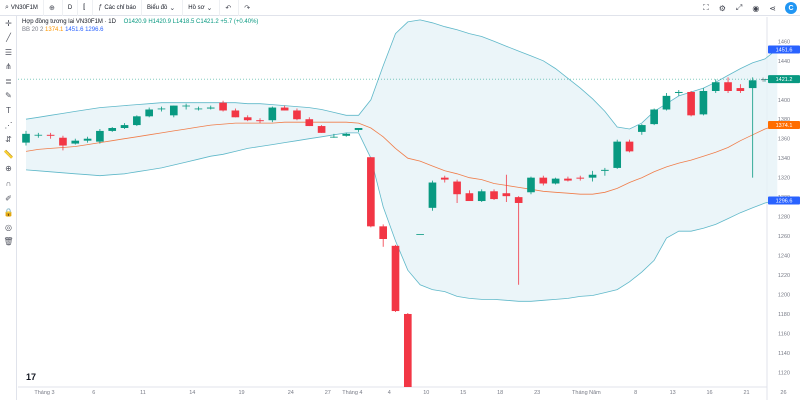  What do you see at coordinates (500, 393) in the screenshot?
I see `x-tick-label: 18` at bounding box center [500, 393].